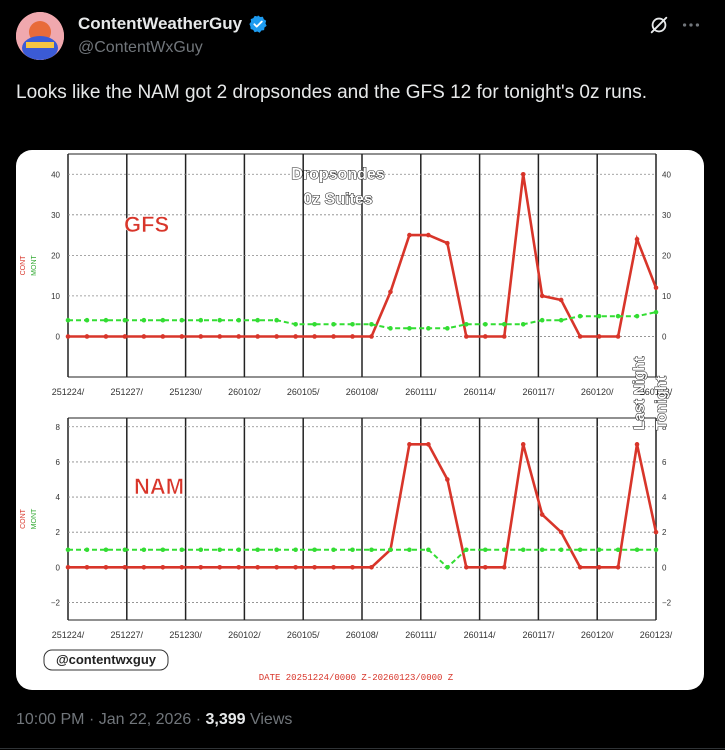 The image size is (725, 750). What do you see at coordinates (421, 392) in the screenshot?
I see `x-tick-label: 260111/` at bounding box center [421, 392].